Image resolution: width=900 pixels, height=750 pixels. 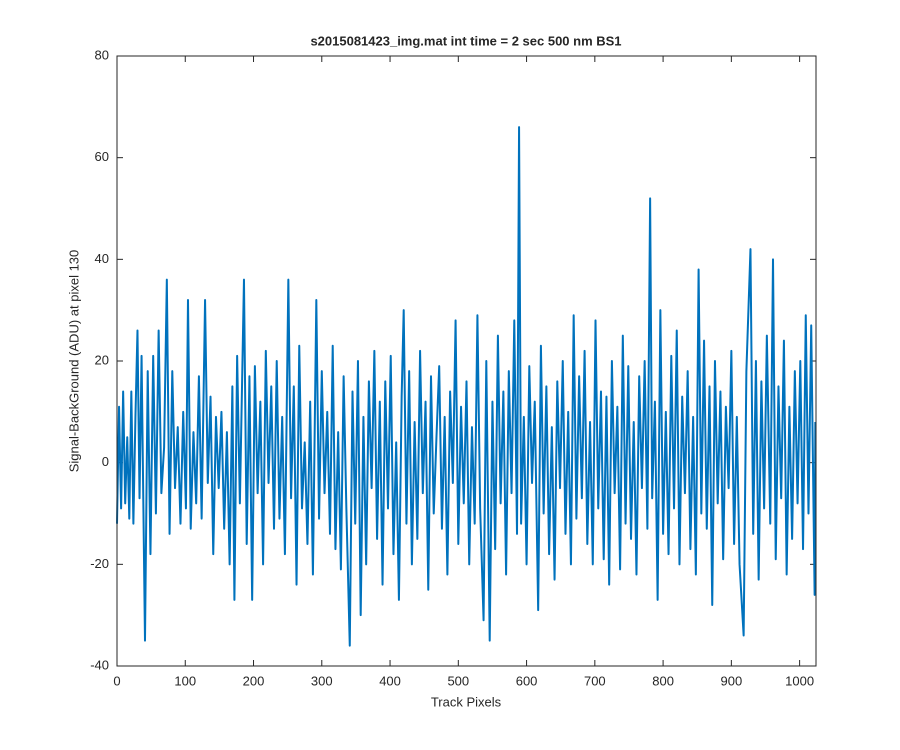 What do you see at coordinates (254, 680) in the screenshot?
I see `x-tick-label: 200` at bounding box center [254, 680].